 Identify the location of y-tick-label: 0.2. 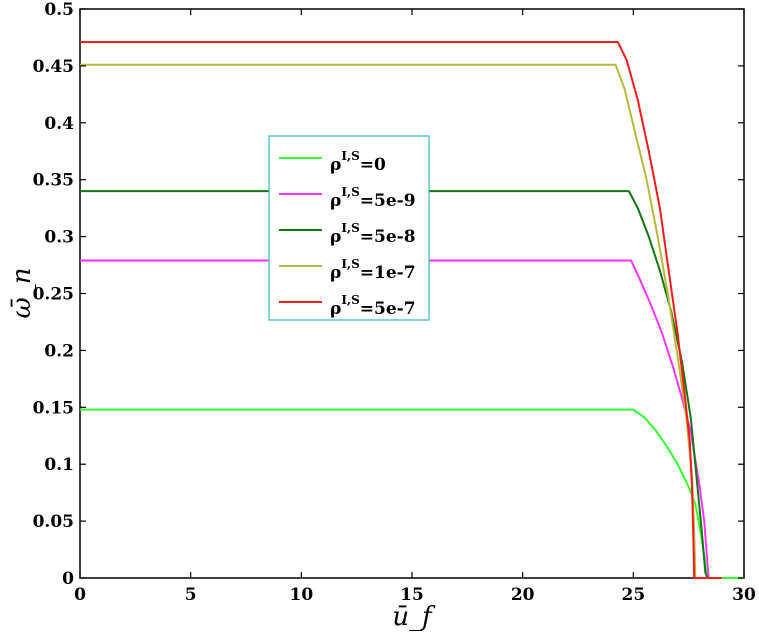
(59, 351).